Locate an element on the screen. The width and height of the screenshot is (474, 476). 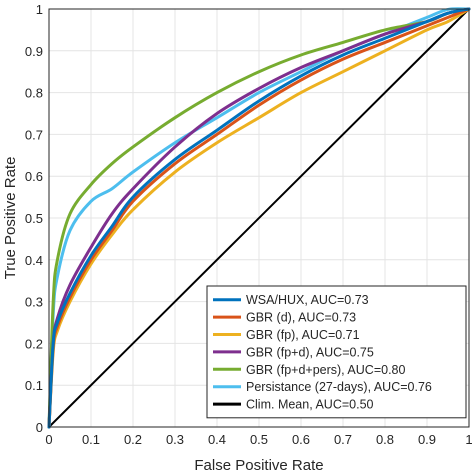
x-axis-label: False Positive Rate is located at coordinates (258, 465).